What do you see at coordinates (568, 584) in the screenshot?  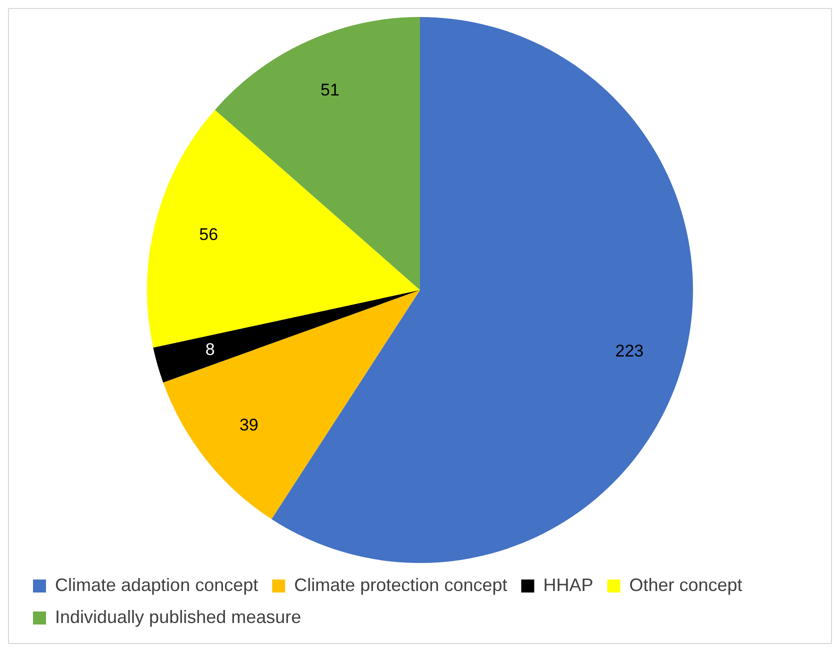 I see `legend-label: HHAP` at bounding box center [568, 584].